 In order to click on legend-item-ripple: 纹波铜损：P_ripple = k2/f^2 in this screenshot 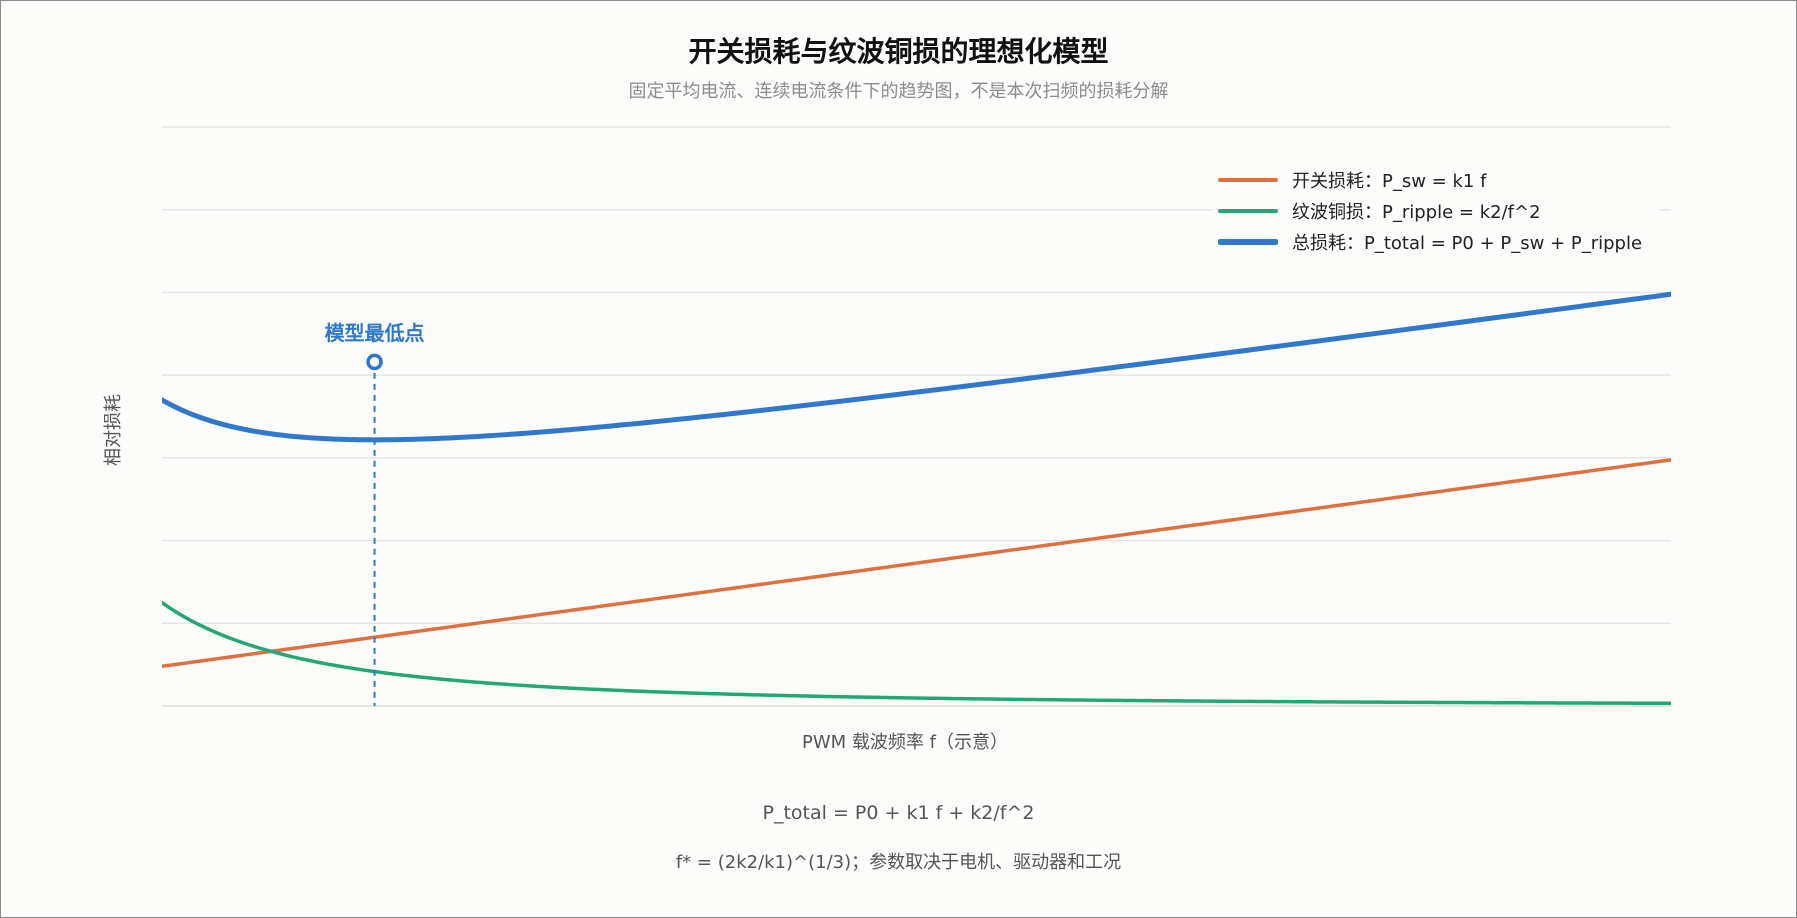, I will do `click(1379, 211)`.